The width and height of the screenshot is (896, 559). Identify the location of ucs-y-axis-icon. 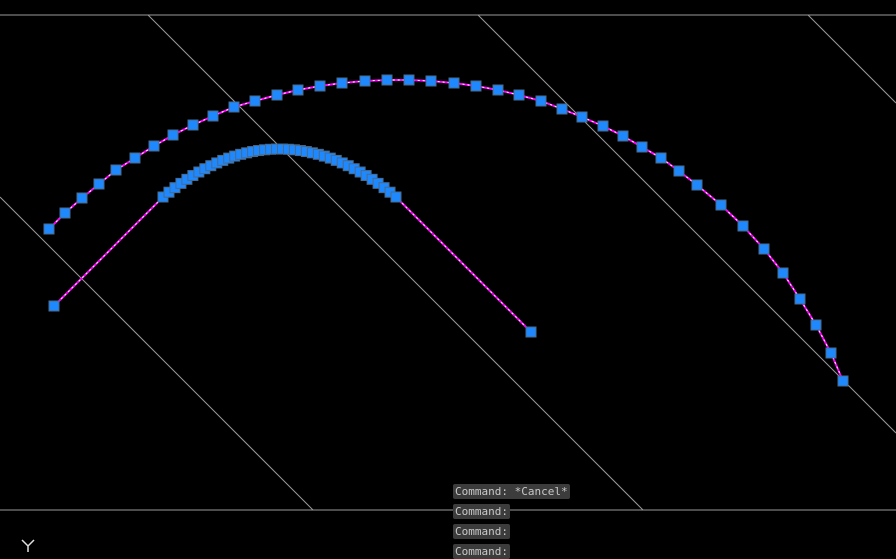
(28, 545).